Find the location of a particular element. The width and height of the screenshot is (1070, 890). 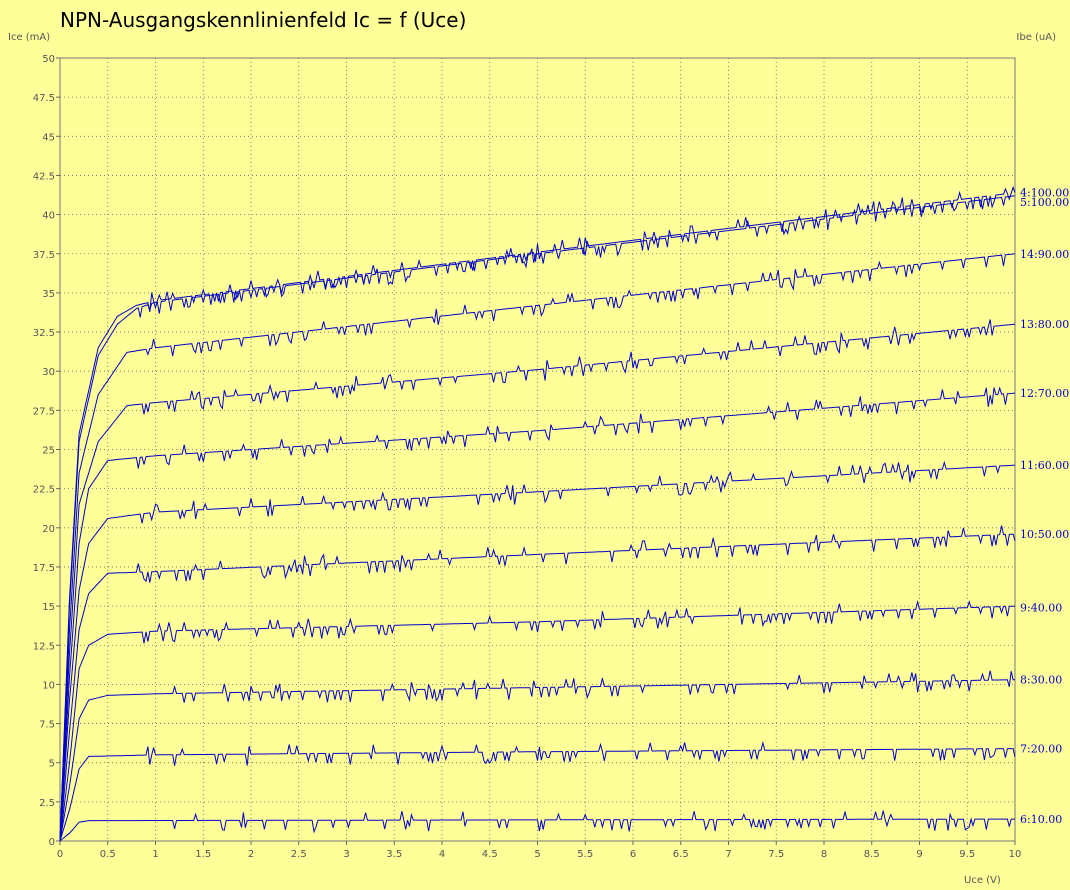

y-tick-label: 50 is located at coordinates (48, 59).